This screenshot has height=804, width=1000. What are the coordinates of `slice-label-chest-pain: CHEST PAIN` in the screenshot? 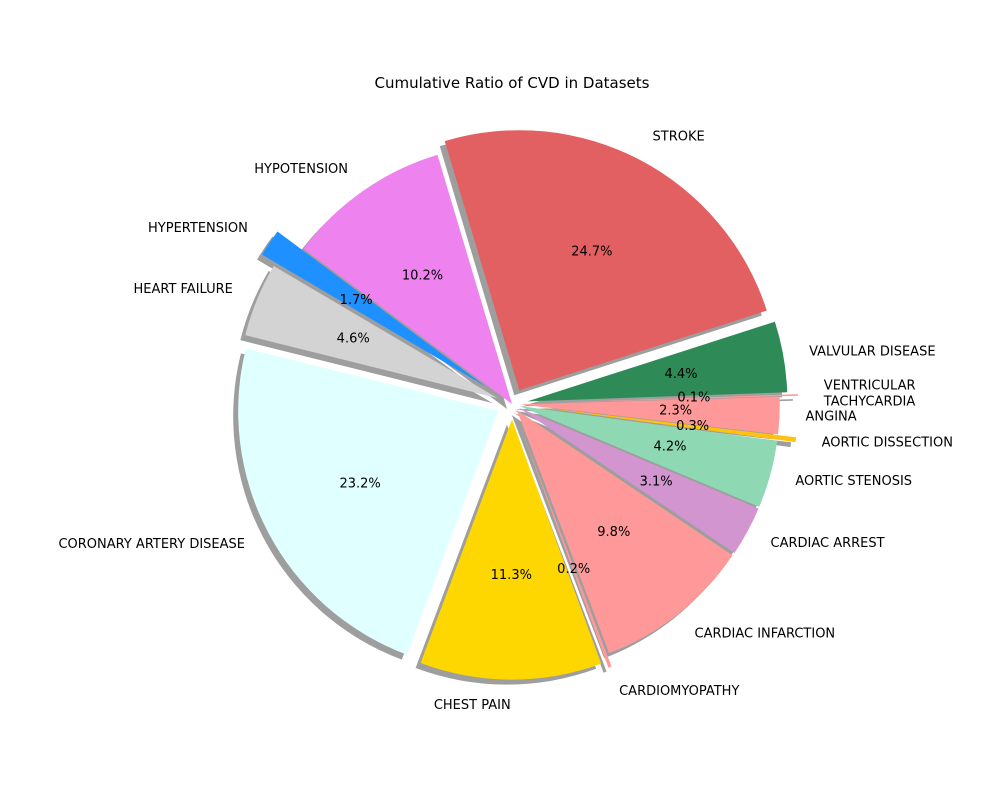 It's located at (472, 705).